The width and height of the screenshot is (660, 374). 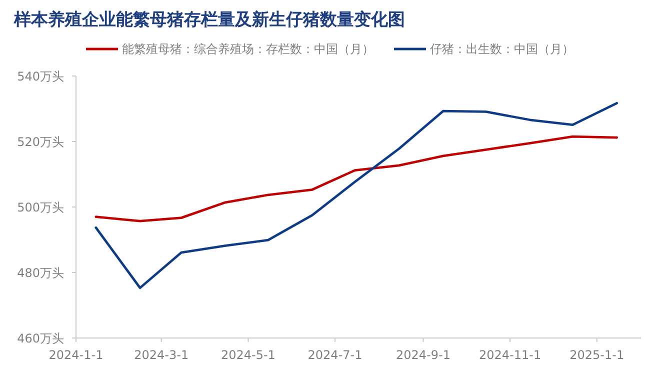 What do you see at coordinates (40, 207) in the screenshot?
I see `y-tick-label: 500万头` at bounding box center [40, 207].